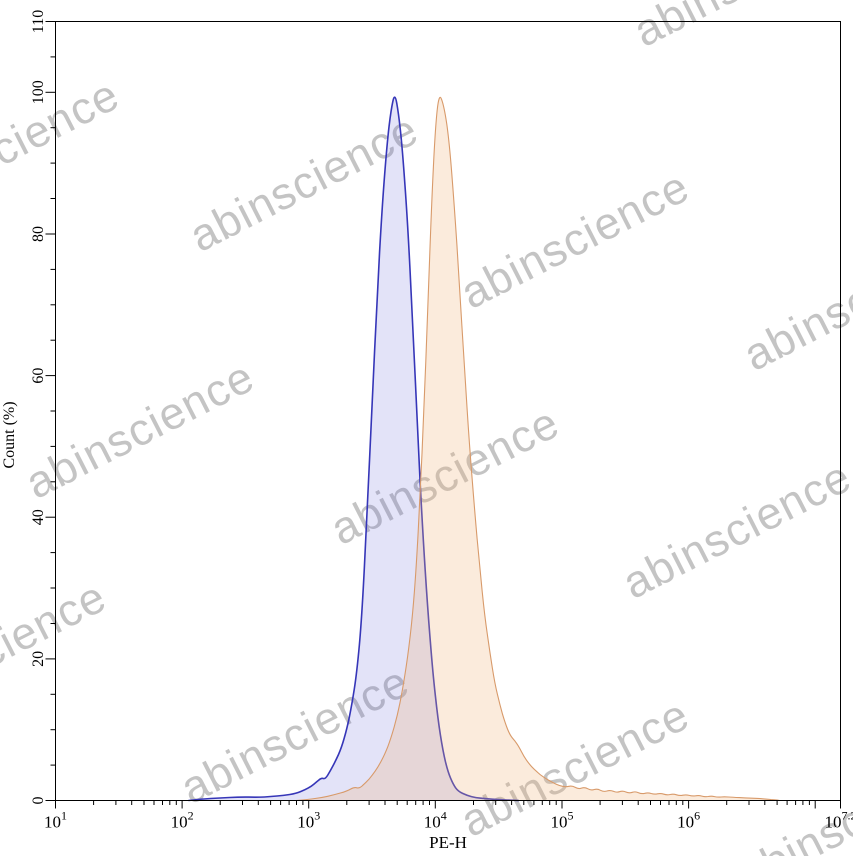  I want to click on x-tick-label: 10², so click(182, 820).